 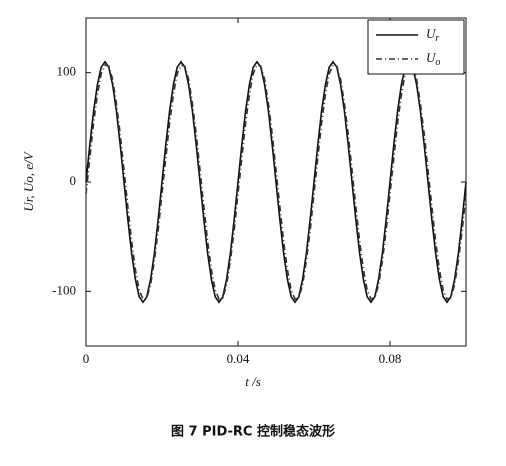 What do you see at coordinates (238, 358) in the screenshot?
I see `x-tick-label: 0.04` at bounding box center [238, 358].